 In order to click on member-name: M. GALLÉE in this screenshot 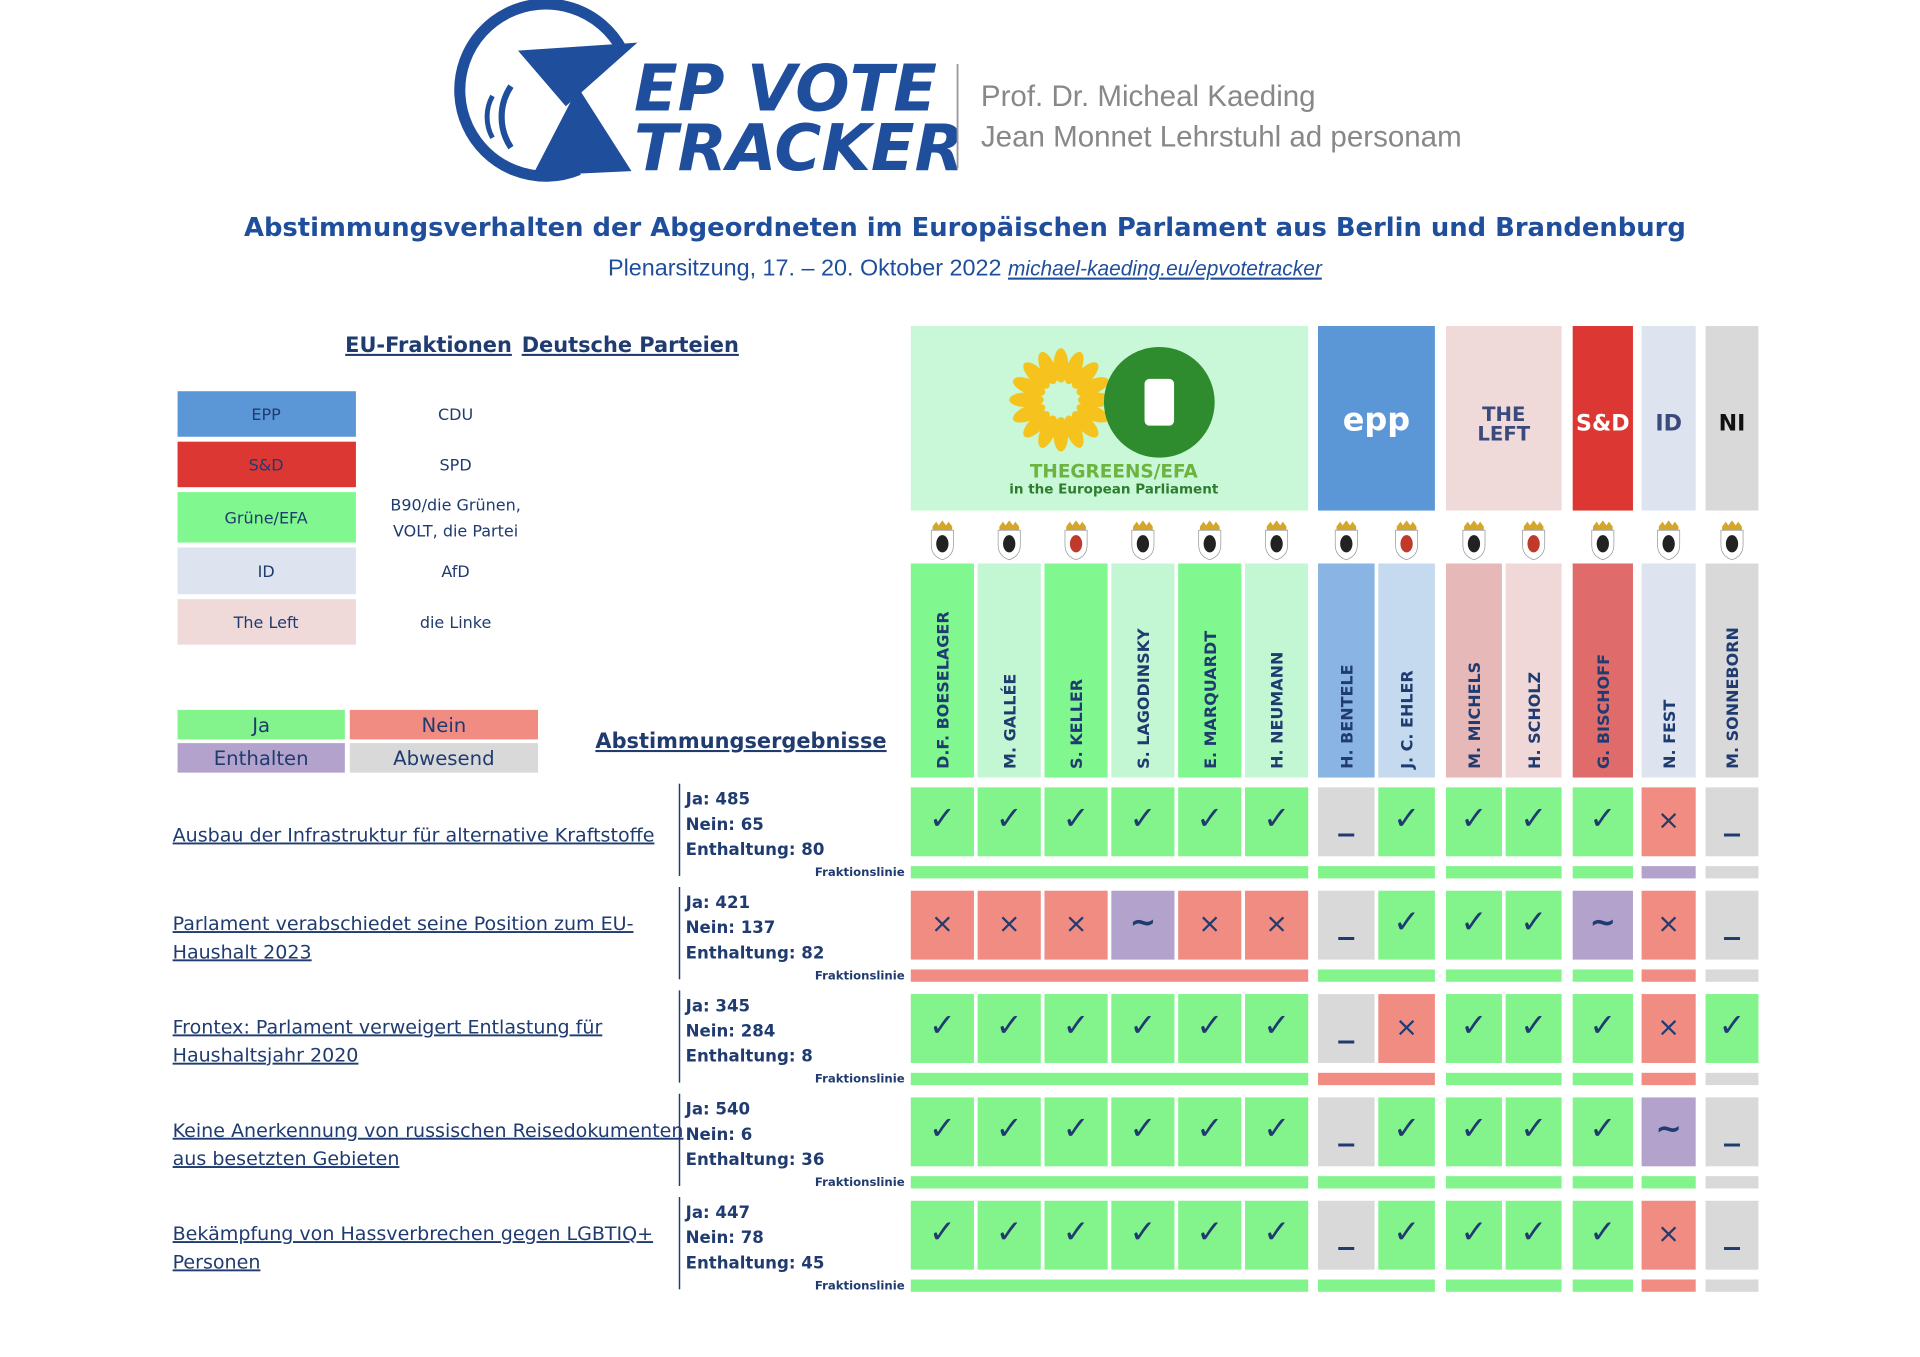, I will do `click(1009, 721)`.